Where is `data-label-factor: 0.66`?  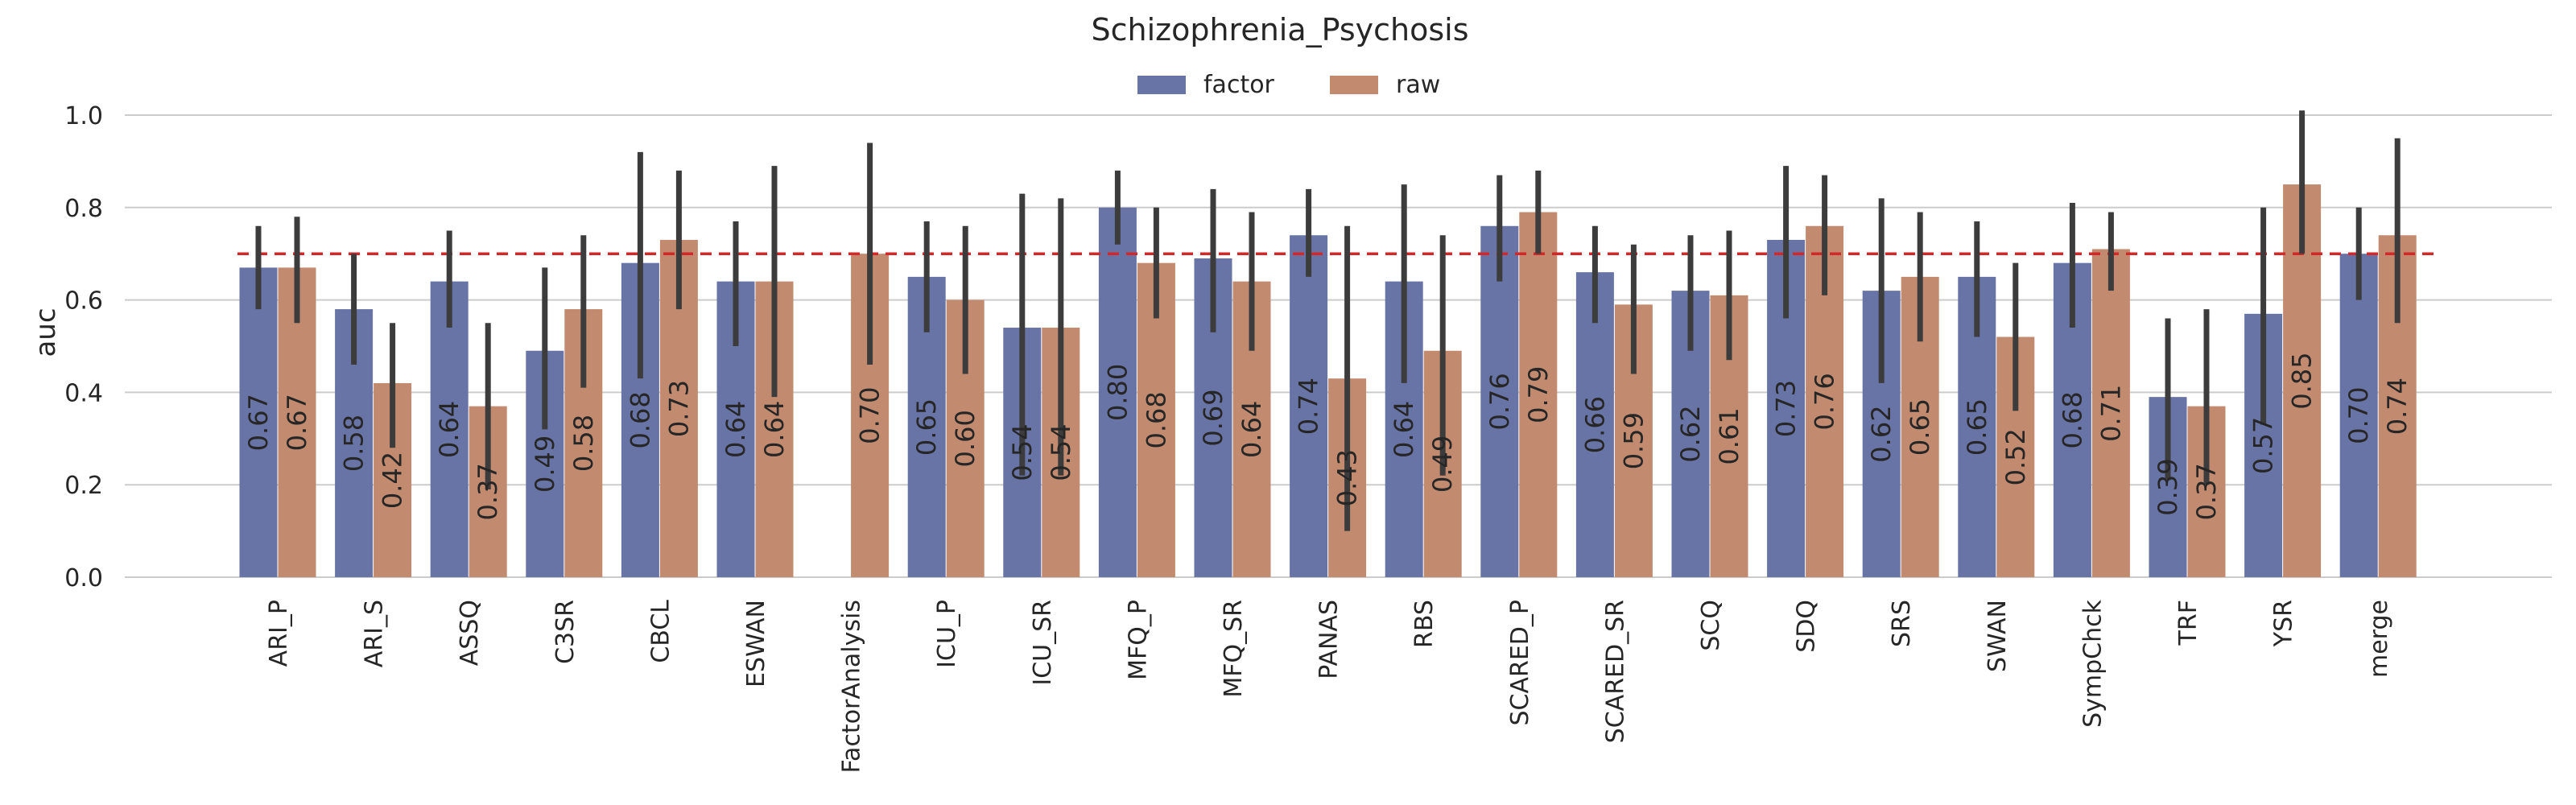
data-label-factor: 0.66 is located at coordinates (1594, 424).